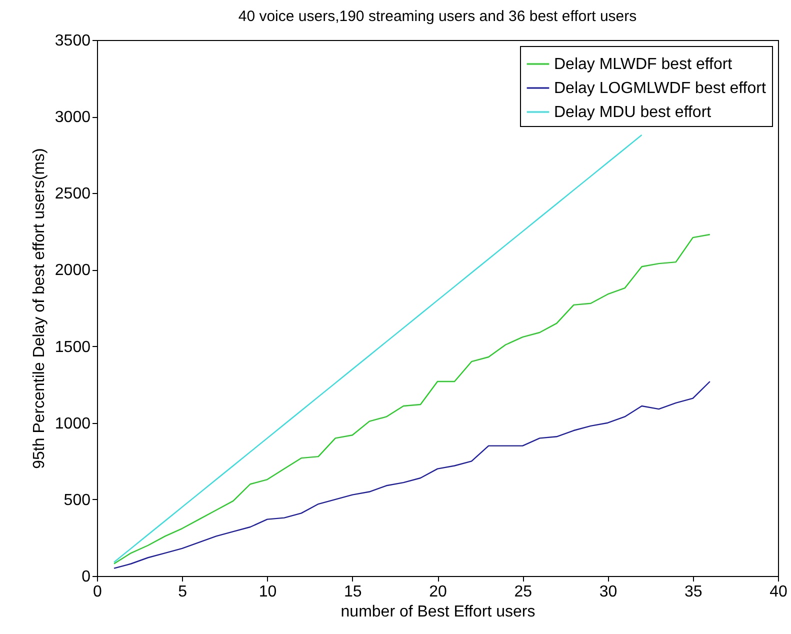 This screenshot has width=791, height=634. I want to click on x-axis-title: number of Best Effort users, so click(438, 612).